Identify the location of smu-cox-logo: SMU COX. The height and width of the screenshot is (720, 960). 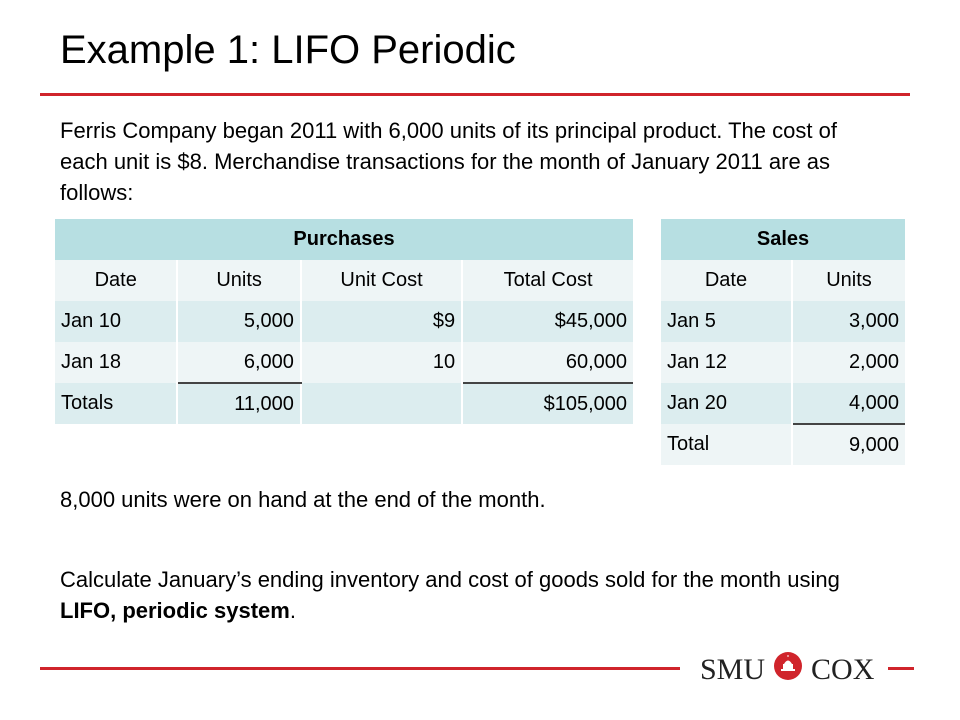
(787, 670).